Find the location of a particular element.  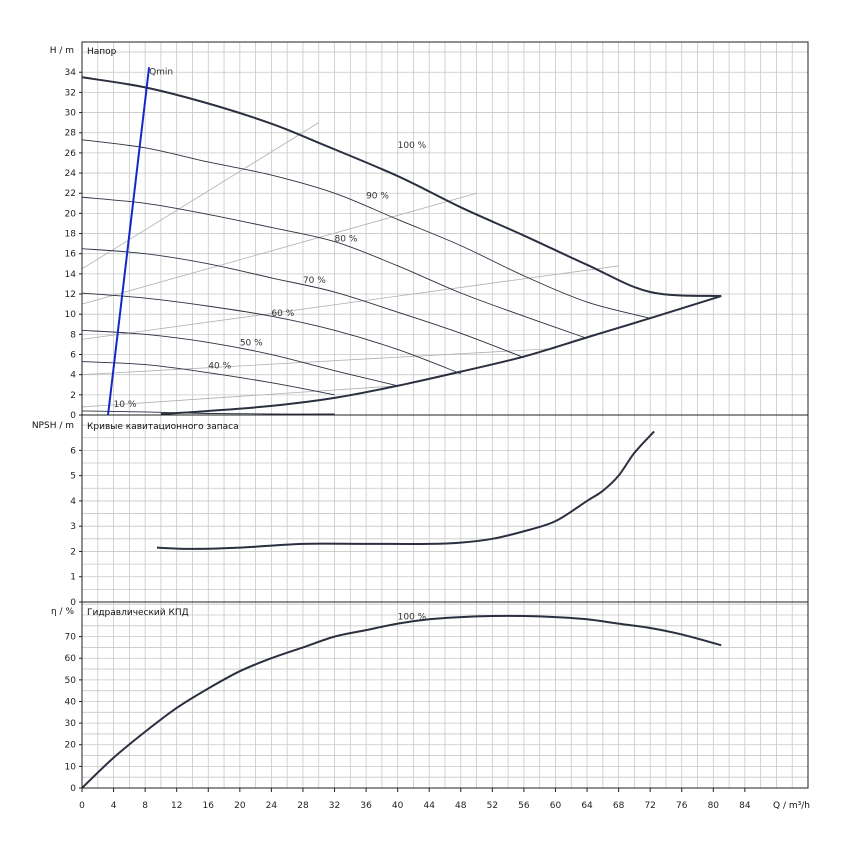

x-tick-label: 52 is located at coordinates (492, 806).